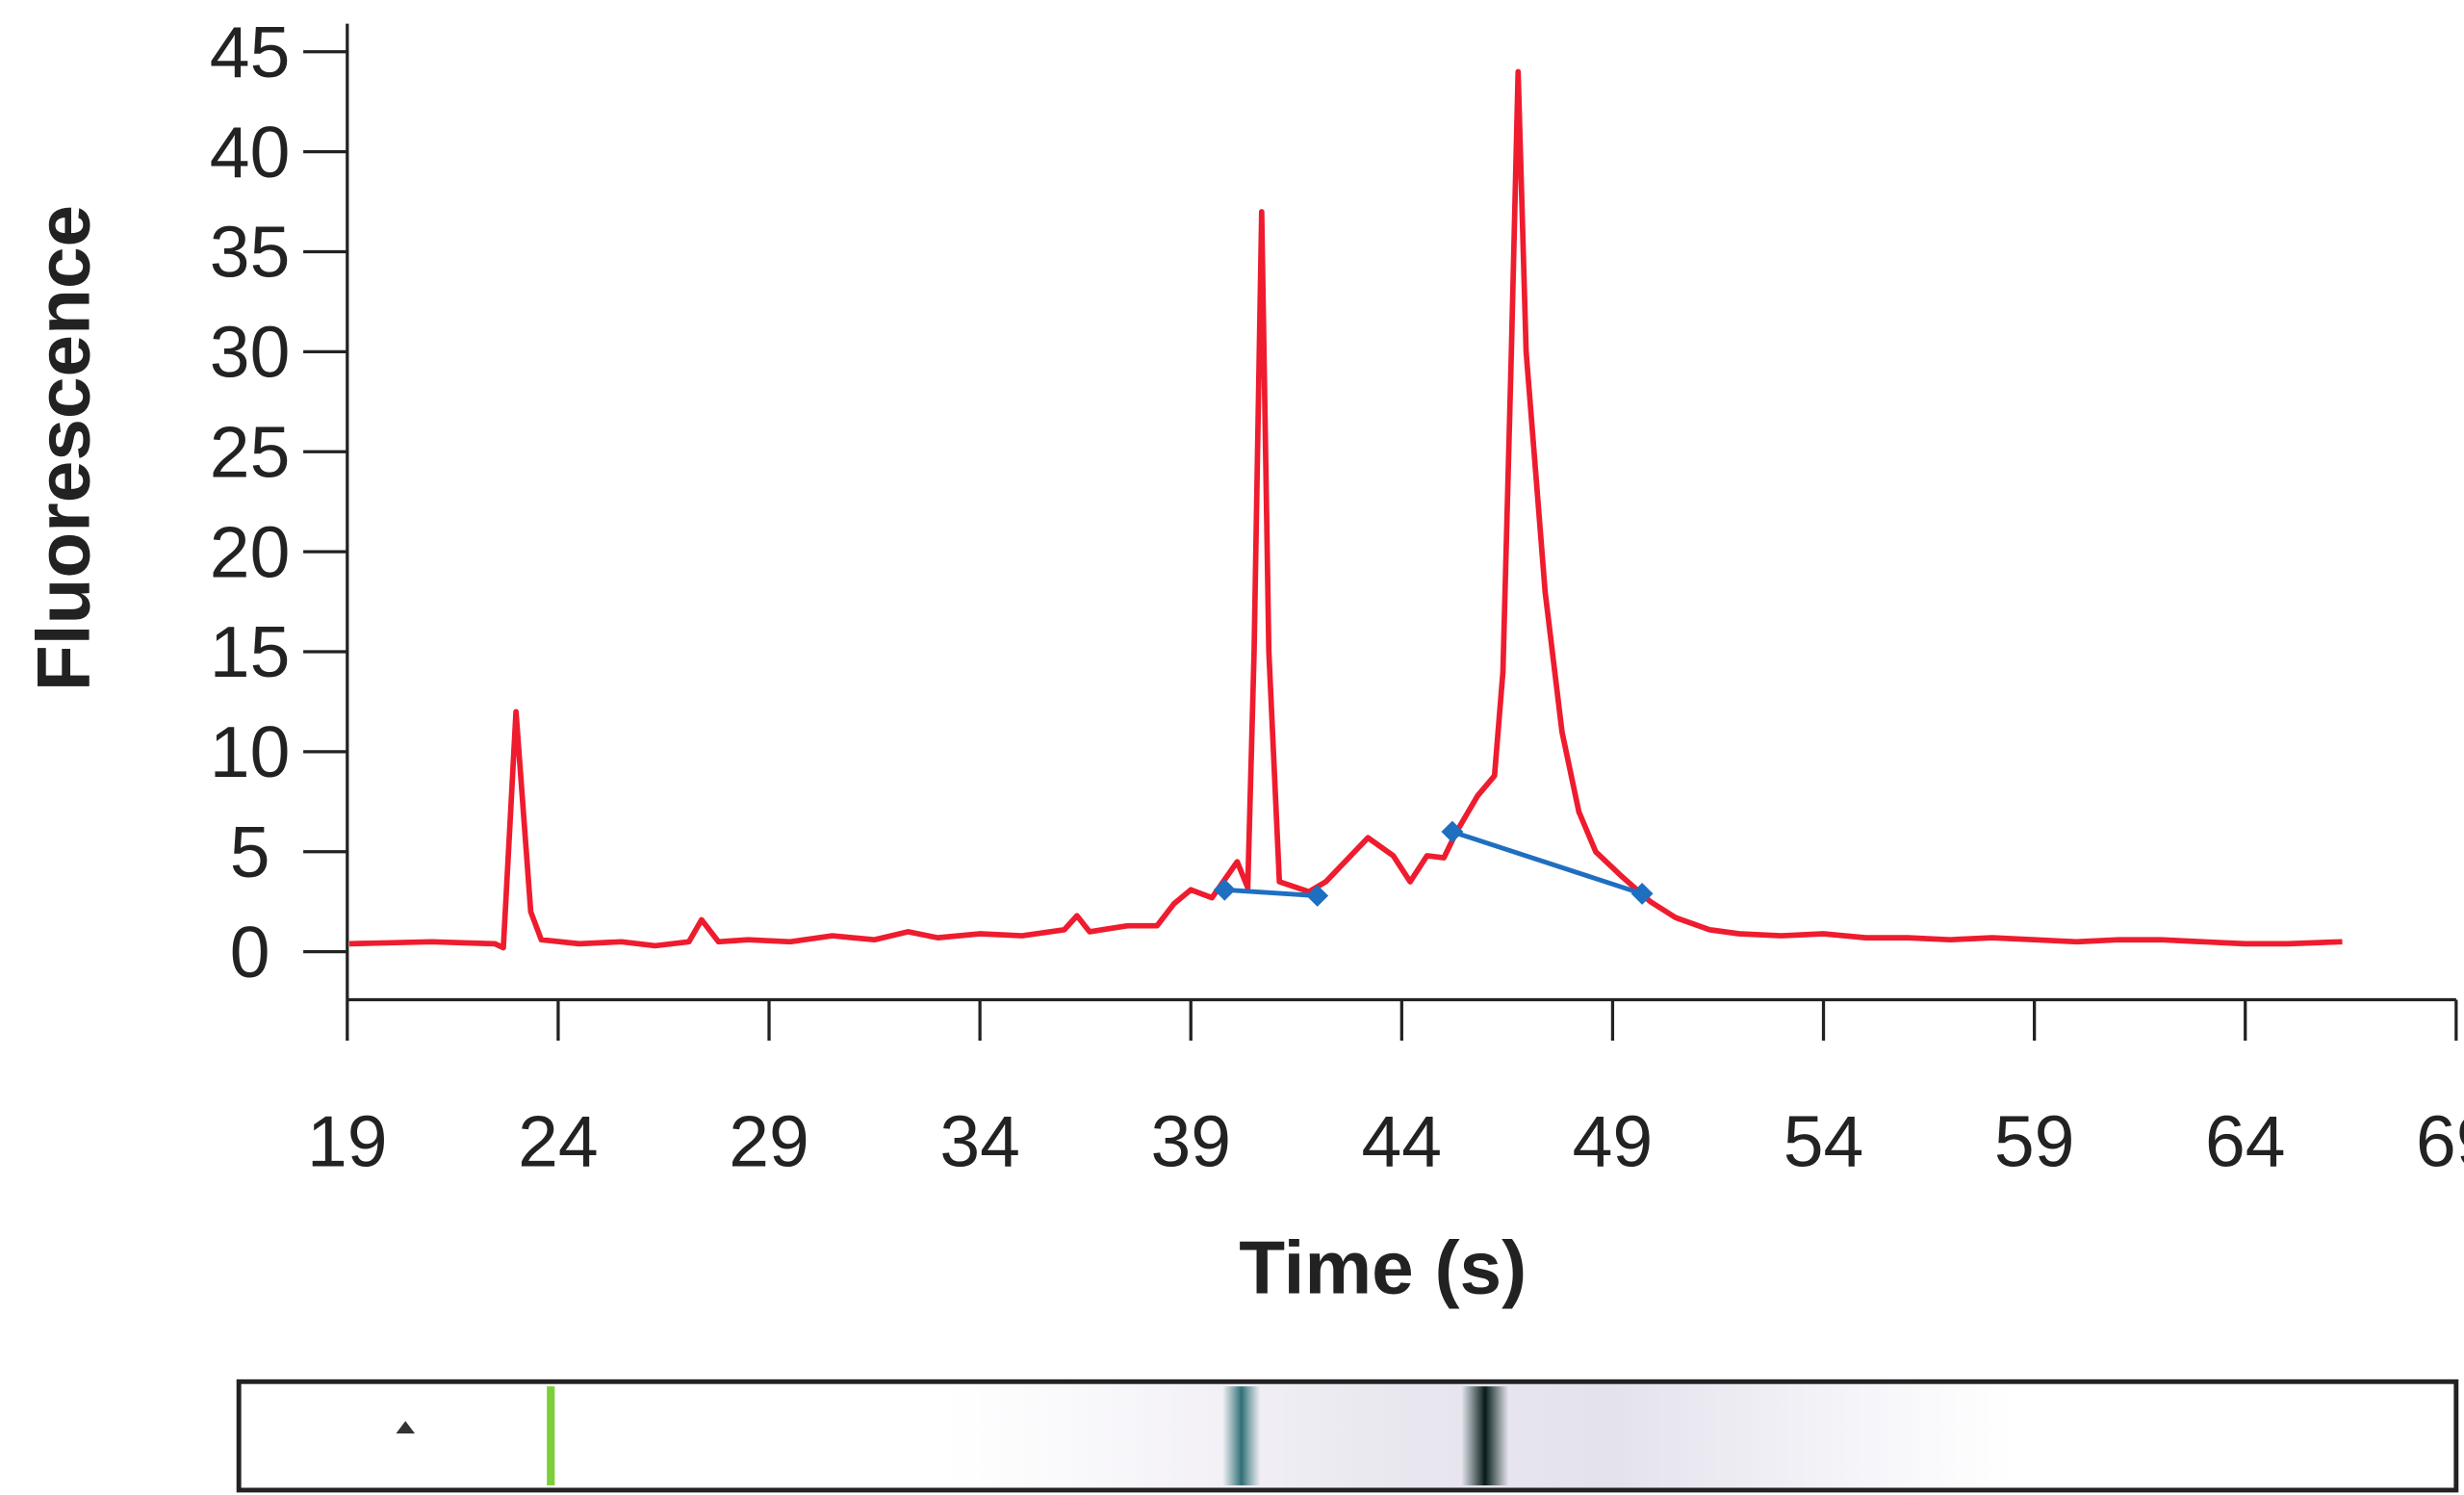 This screenshot has height=1495, width=2464. I want to click on x-tick-label: 49, so click(1613, 1141).